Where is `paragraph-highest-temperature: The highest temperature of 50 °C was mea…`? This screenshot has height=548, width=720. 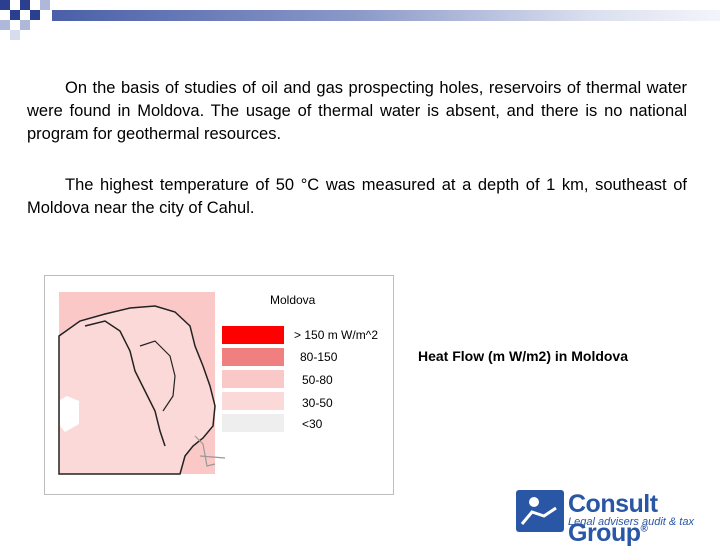
paragraph-highest-temperature: The highest temperature of 50 °C was mea… is located at coordinates (357, 197).